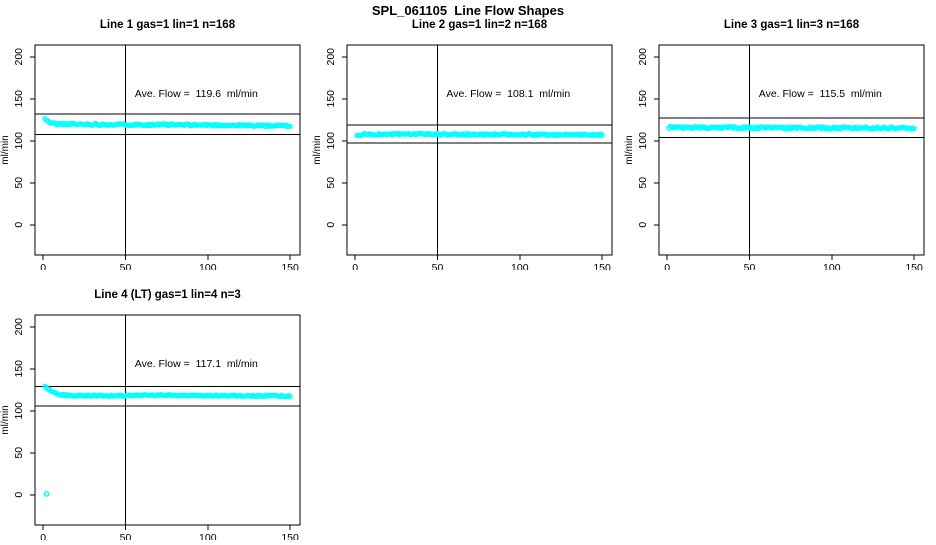 This screenshot has width=936, height=545. What do you see at coordinates (46, 493) in the screenshot?
I see `outlier-point` at bounding box center [46, 493].